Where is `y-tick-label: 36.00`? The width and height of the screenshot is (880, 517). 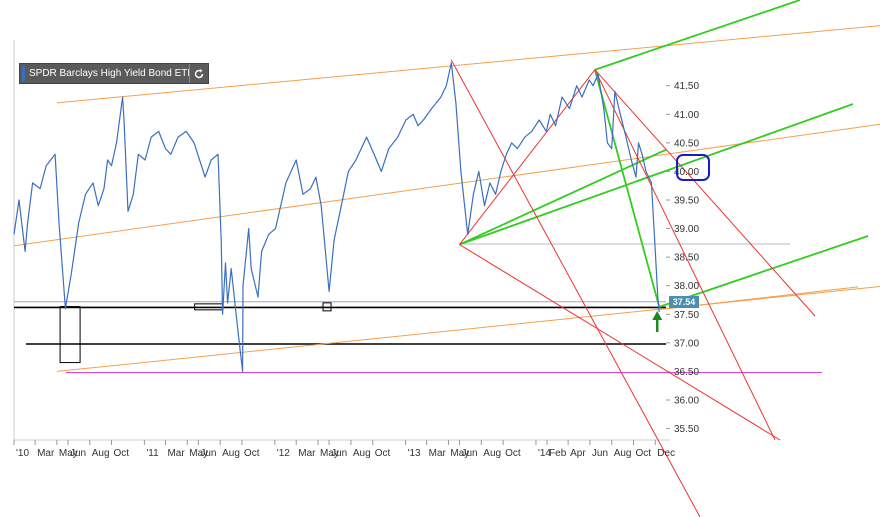
y-tick-label: 36.00 is located at coordinates (686, 401).